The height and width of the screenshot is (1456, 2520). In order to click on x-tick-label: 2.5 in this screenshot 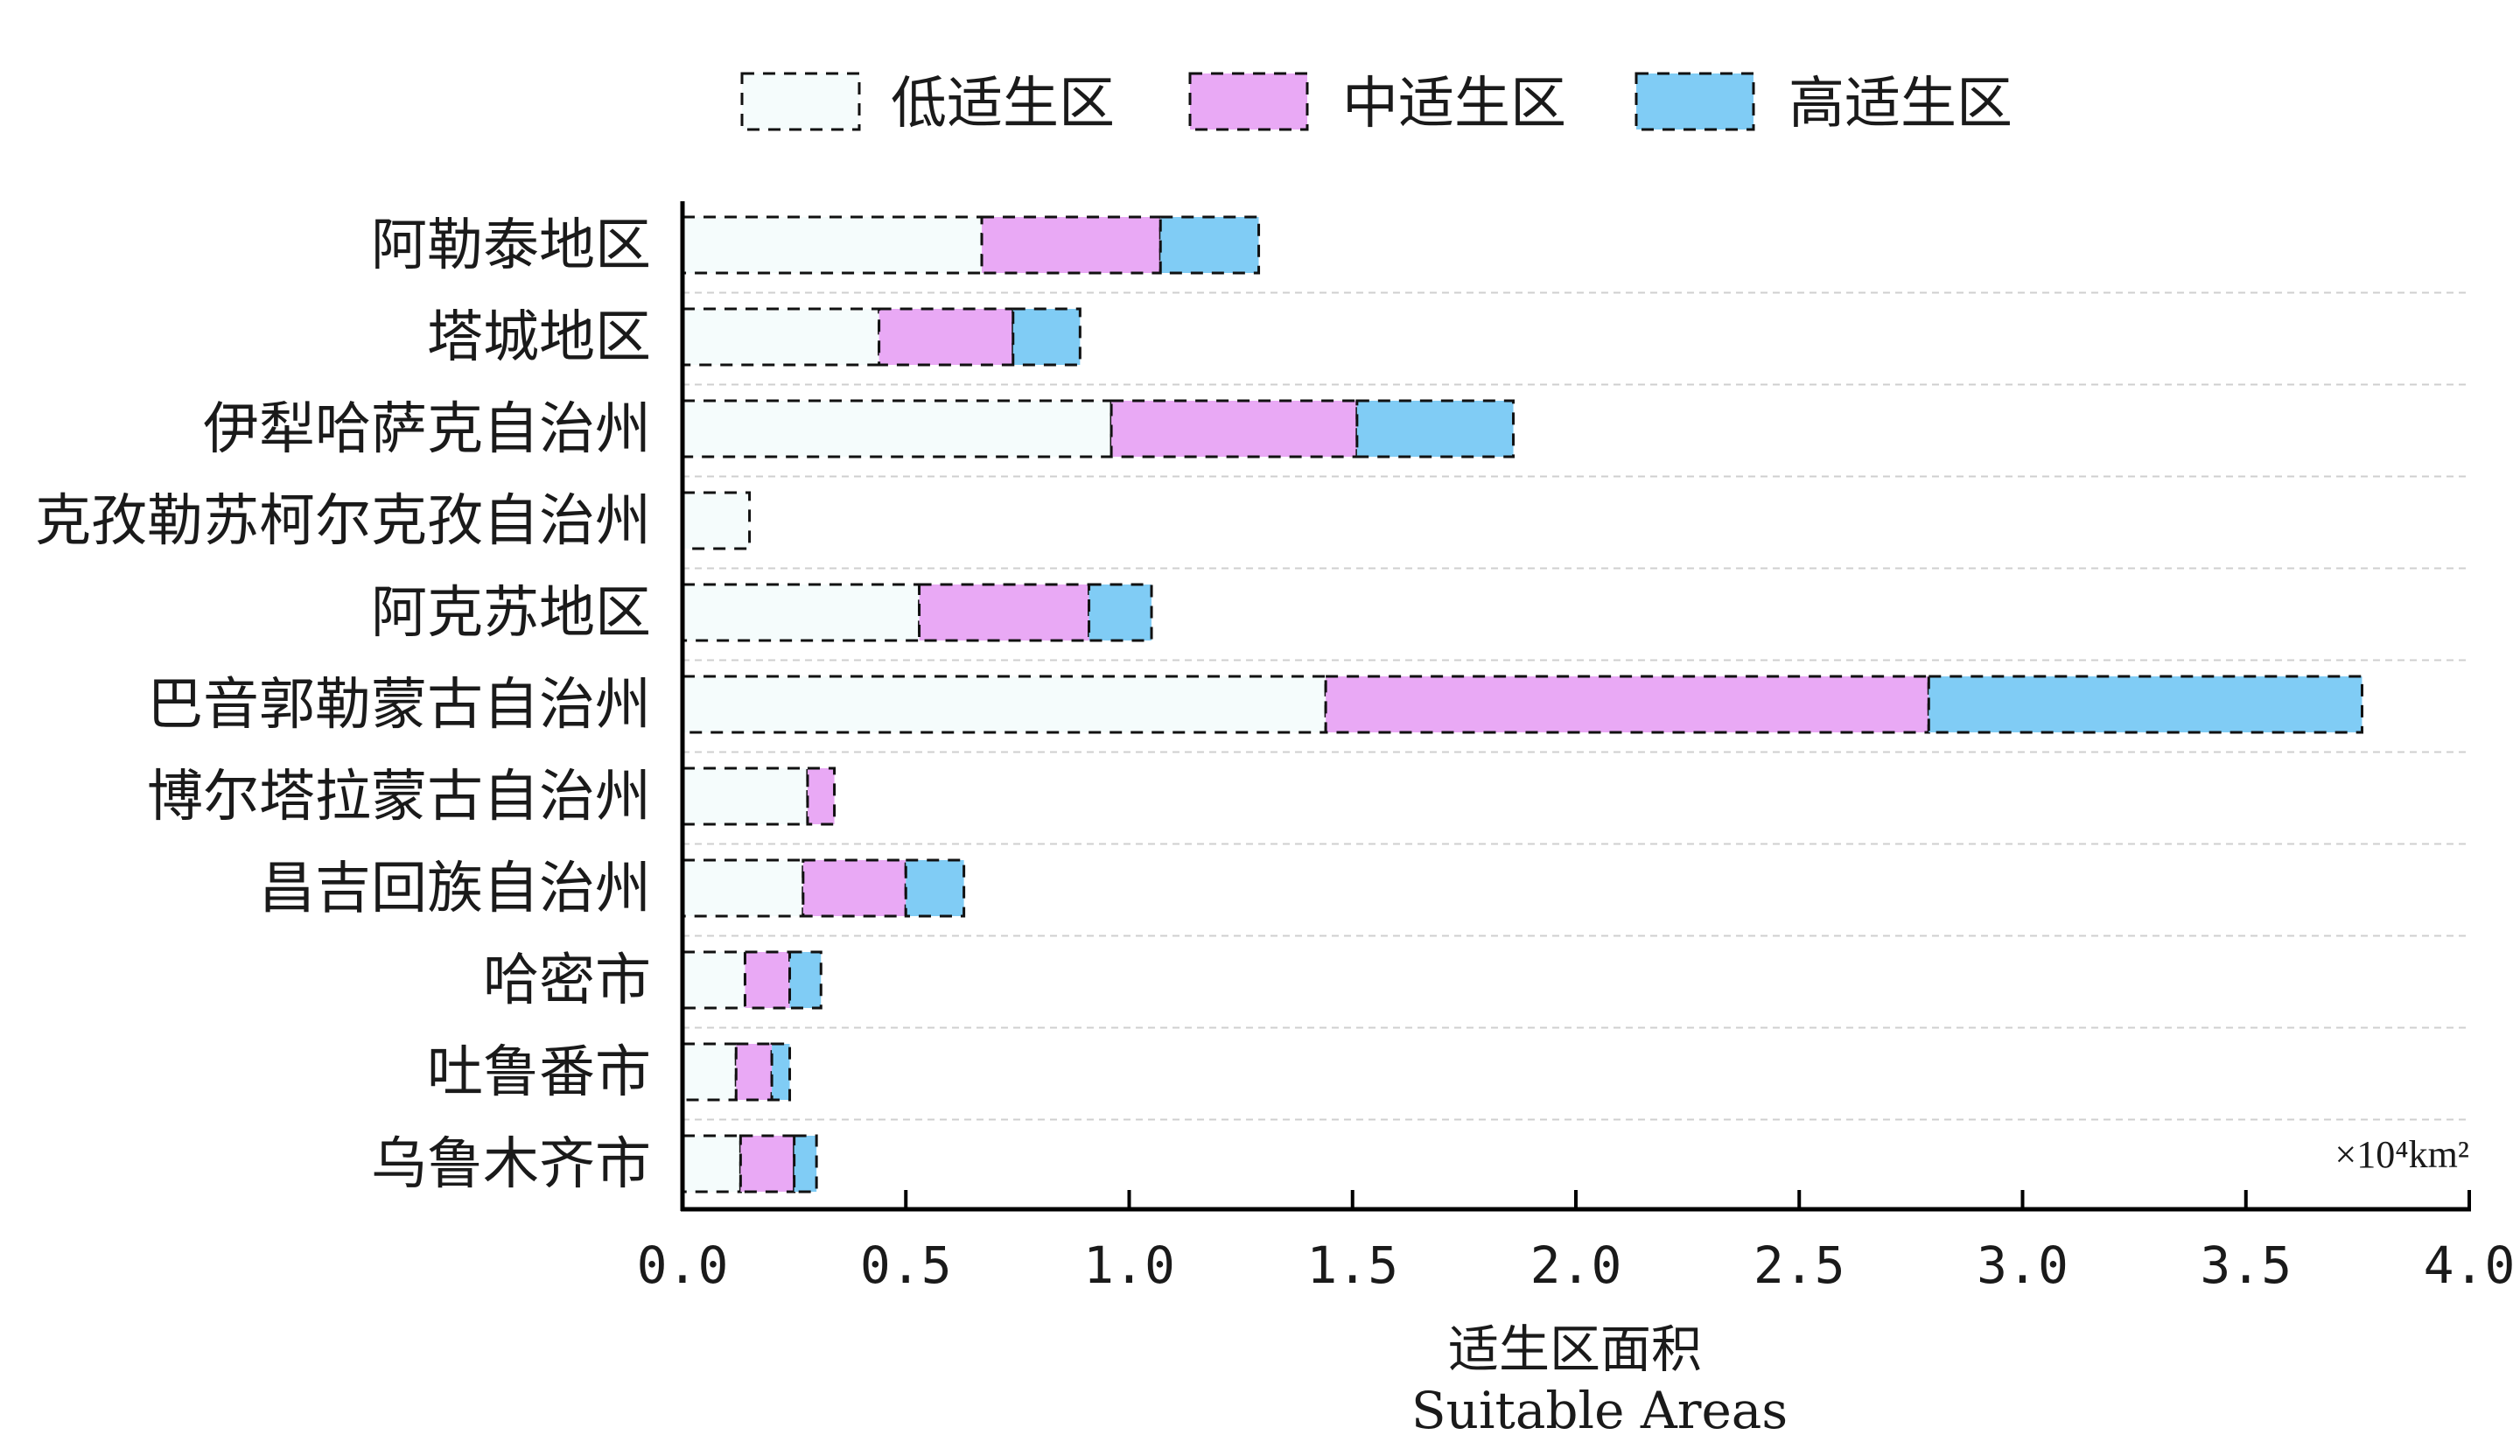, I will do `click(1799, 1265)`.